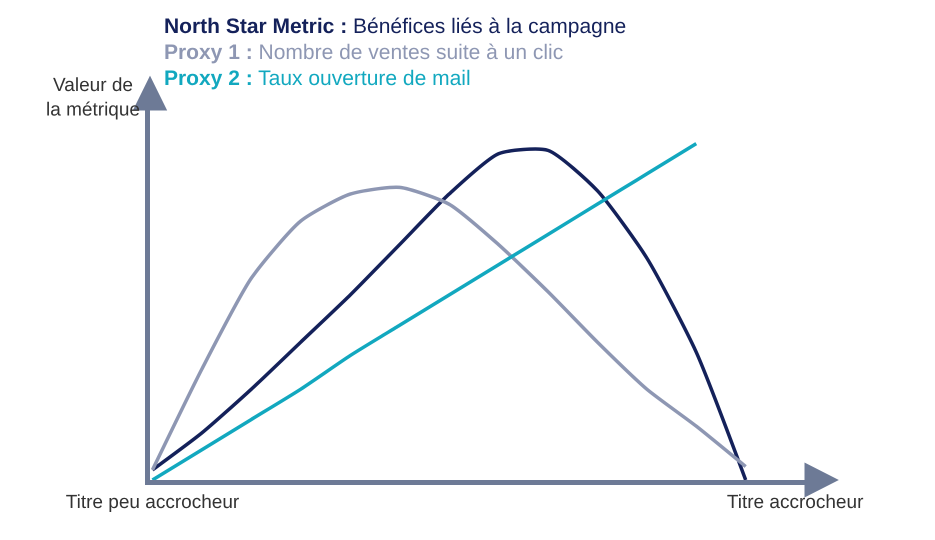 This screenshot has width=935, height=540. What do you see at coordinates (364, 52) in the screenshot?
I see `text: Proxy 1 : Nombre de ventes suite à un clic` at bounding box center [364, 52].